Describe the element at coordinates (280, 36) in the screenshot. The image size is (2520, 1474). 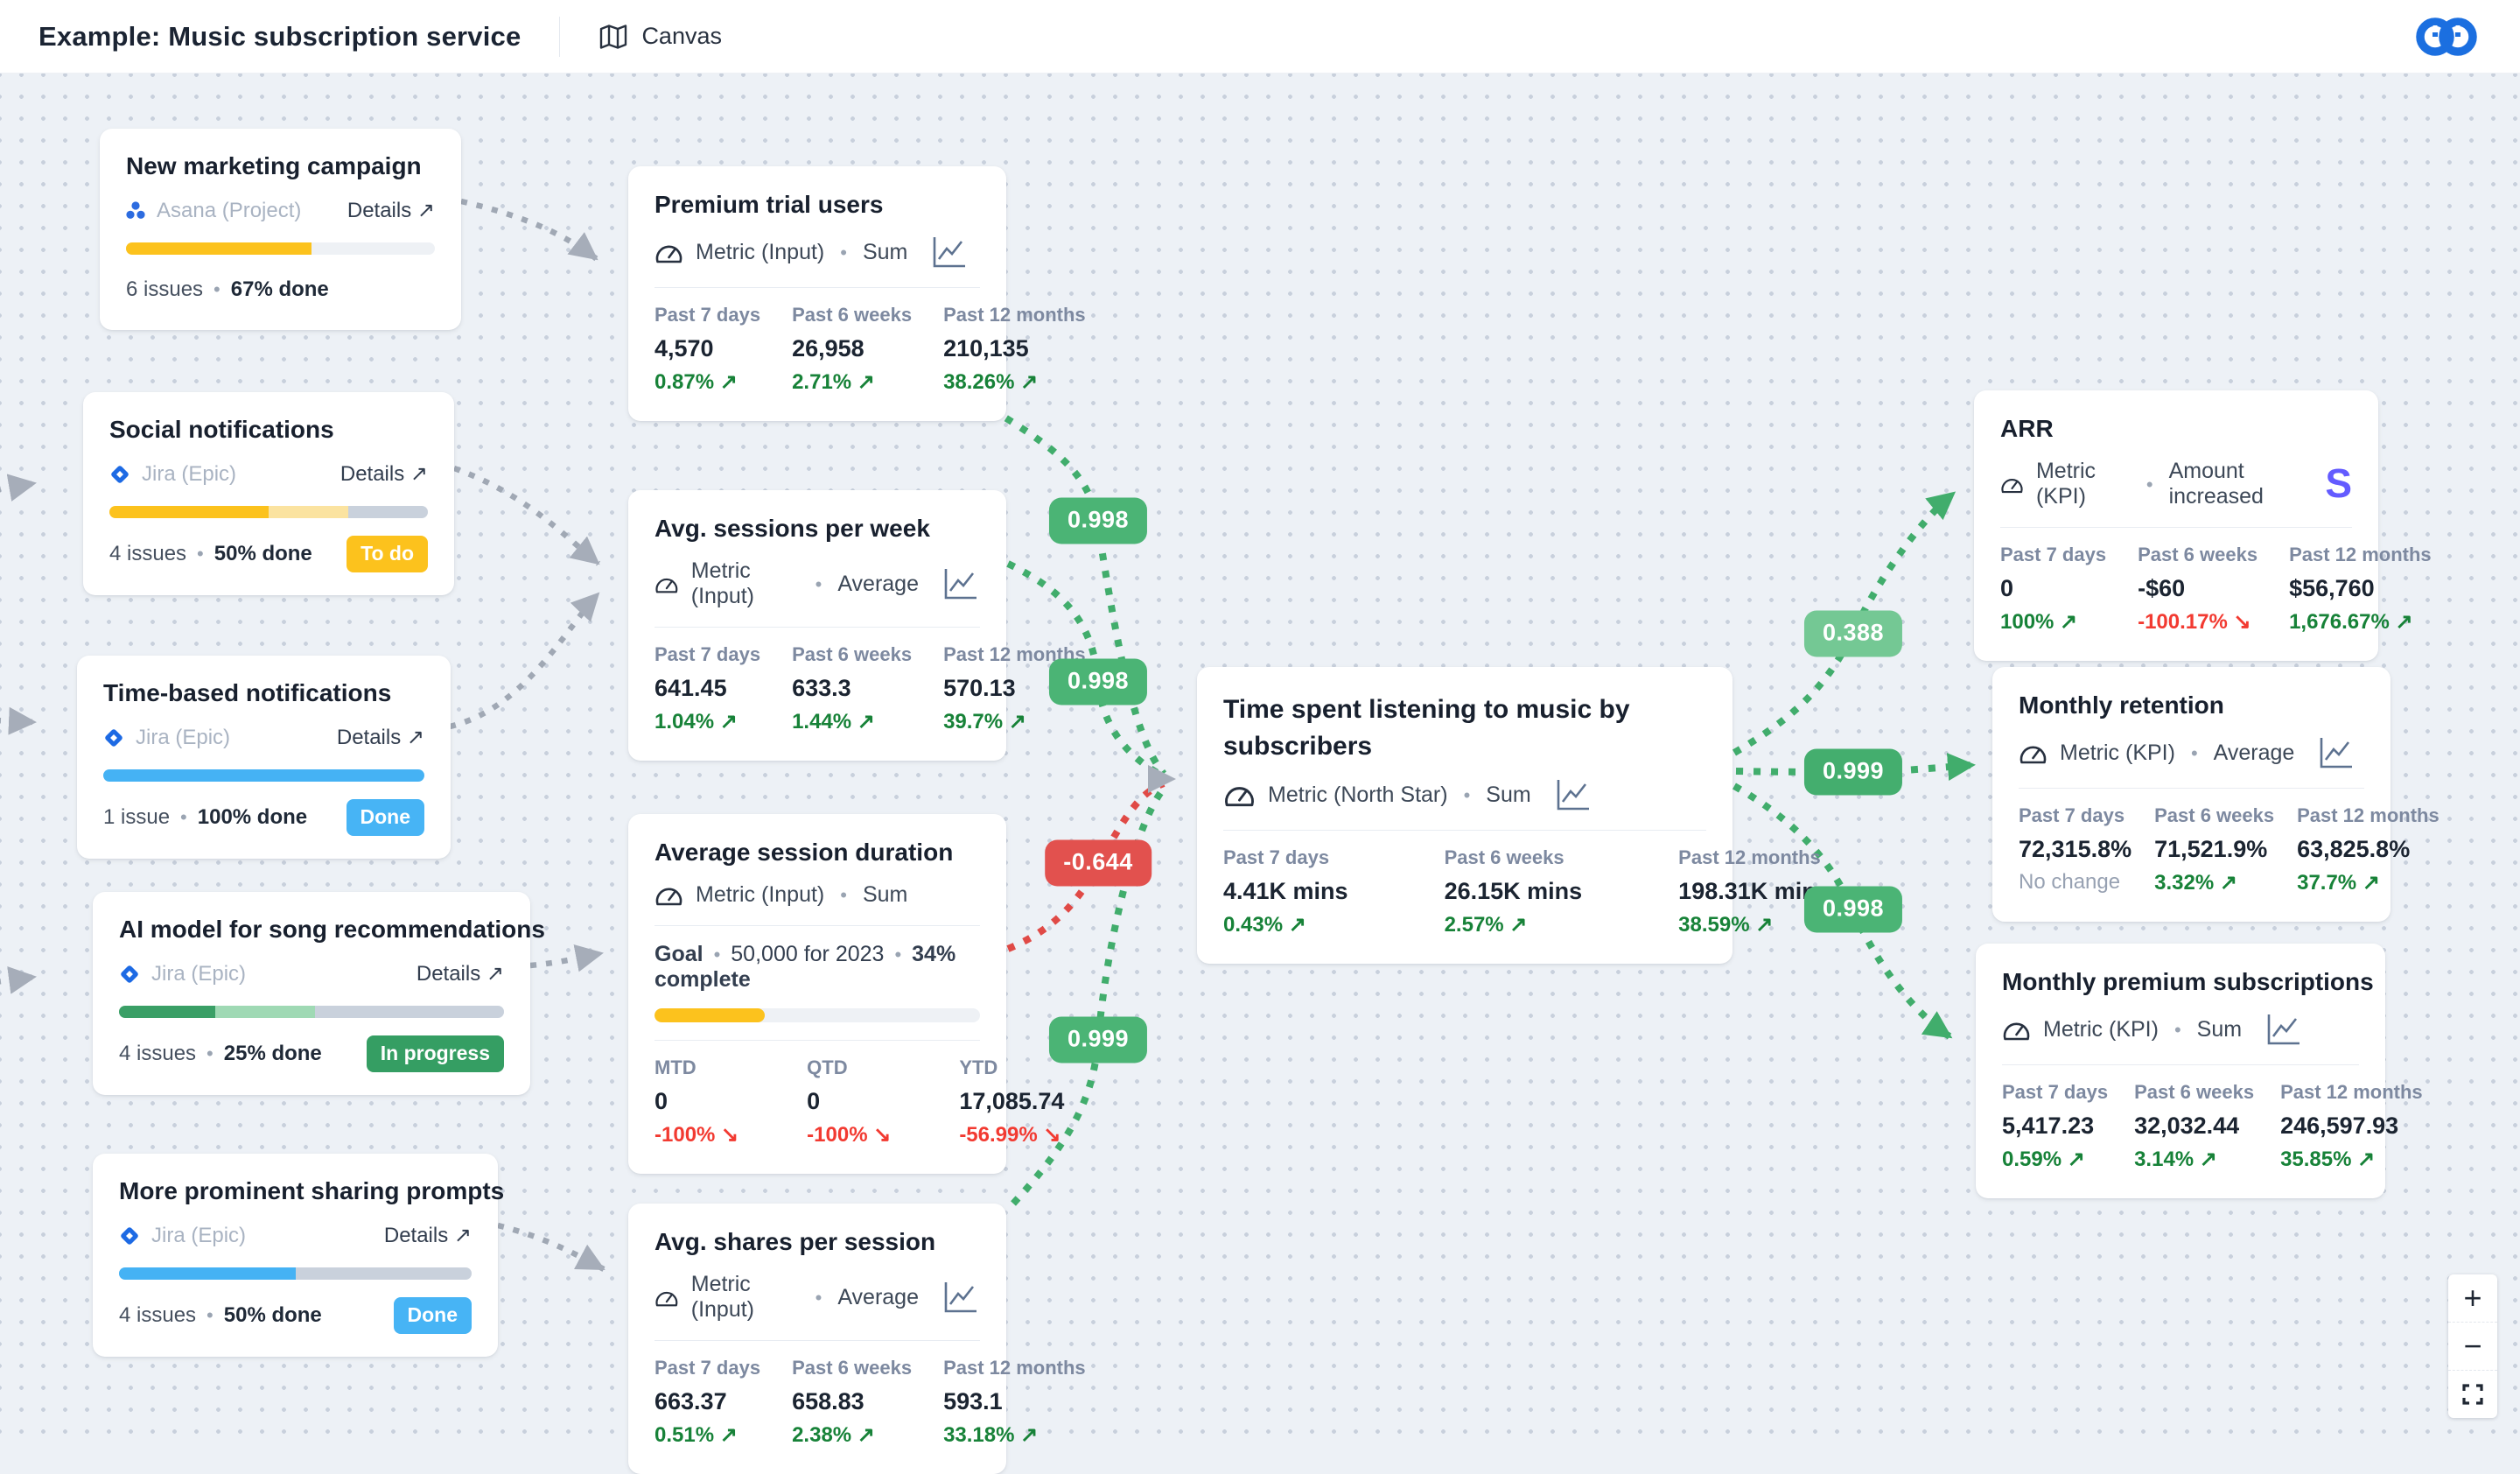
I see `page-title: Example: Music subscription service` at that location.